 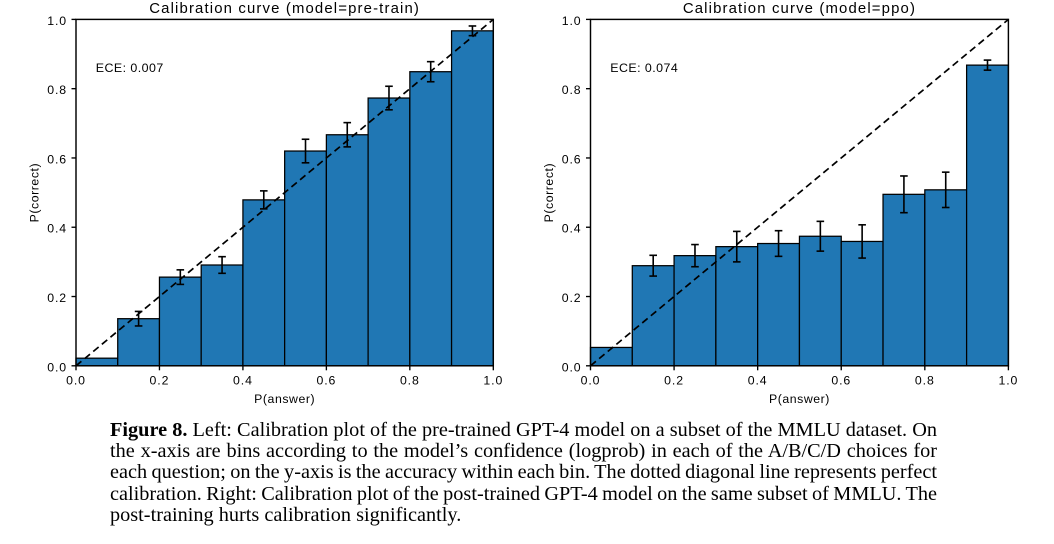 What do you see at coordinates (130, 68) in the screenshot?
I see `svg-text: ECE: 0.007` at bounding box center [130, 68].